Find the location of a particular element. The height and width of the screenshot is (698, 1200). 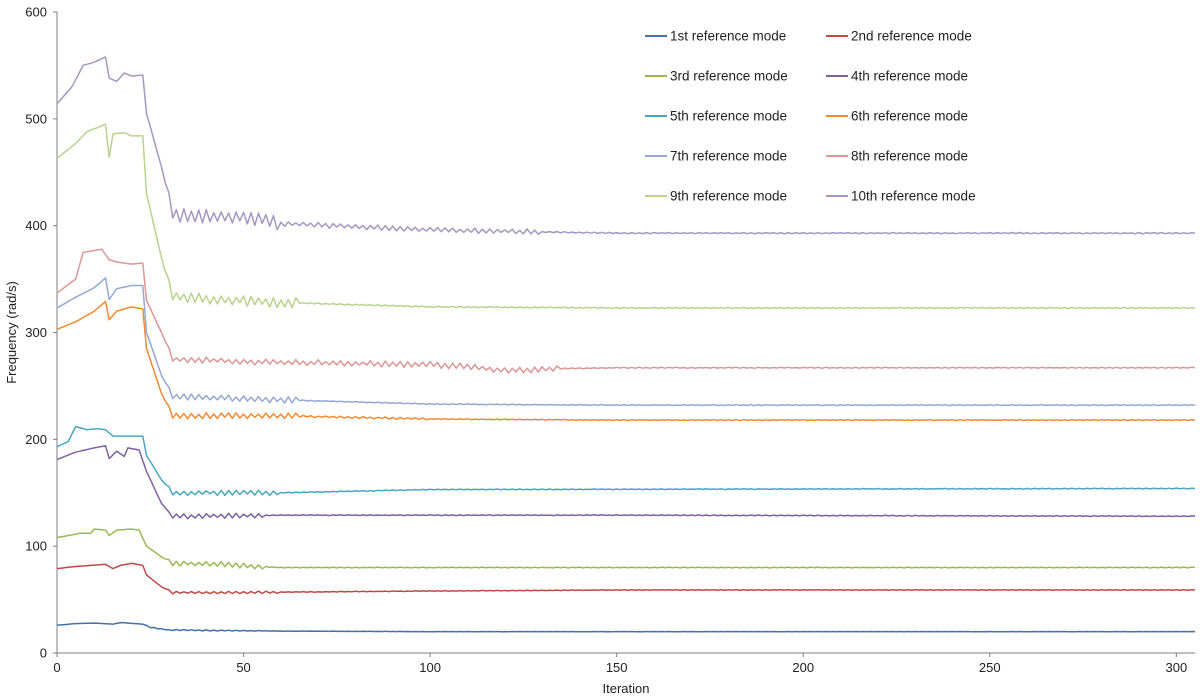

y-tick-label: 0 is located at coordinates (43, 653).